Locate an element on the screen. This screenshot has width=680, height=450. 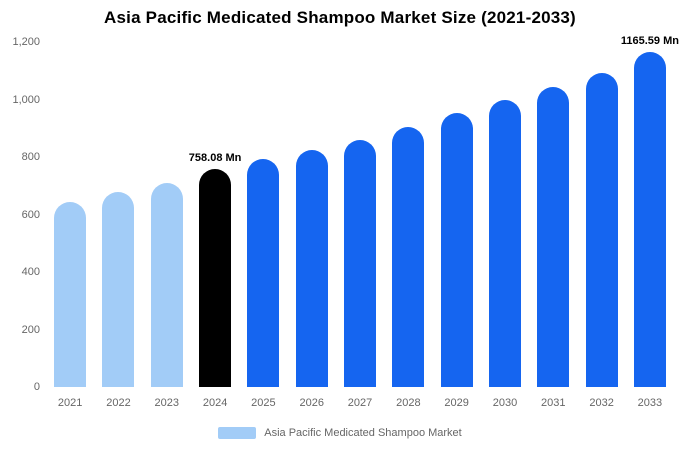
x-axis-label-2023: 2023 is located at coordinates (167, 403).